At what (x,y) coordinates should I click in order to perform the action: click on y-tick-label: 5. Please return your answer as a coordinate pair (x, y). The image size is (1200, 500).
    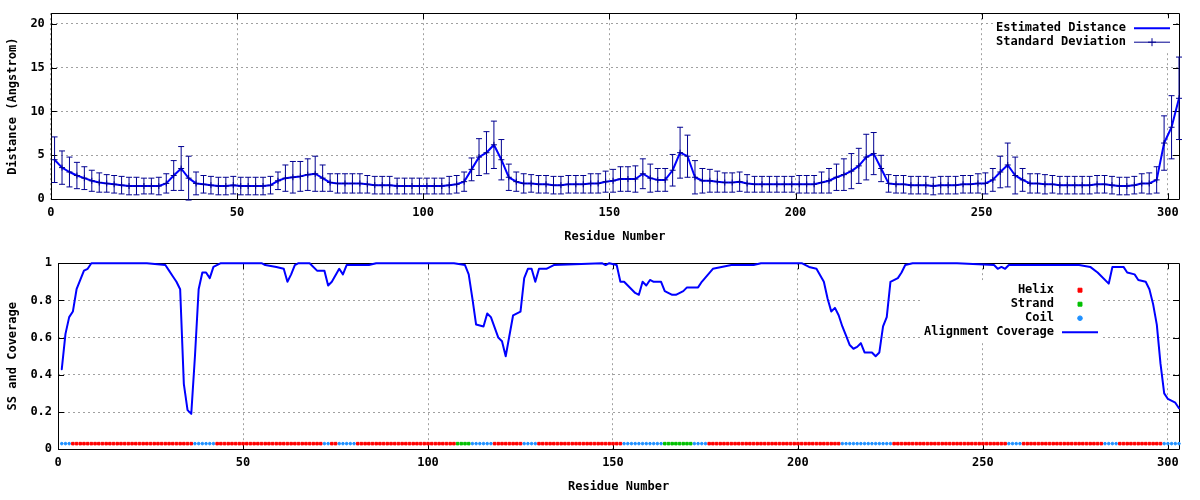
    Looking at the image, I should click on (41, 154).